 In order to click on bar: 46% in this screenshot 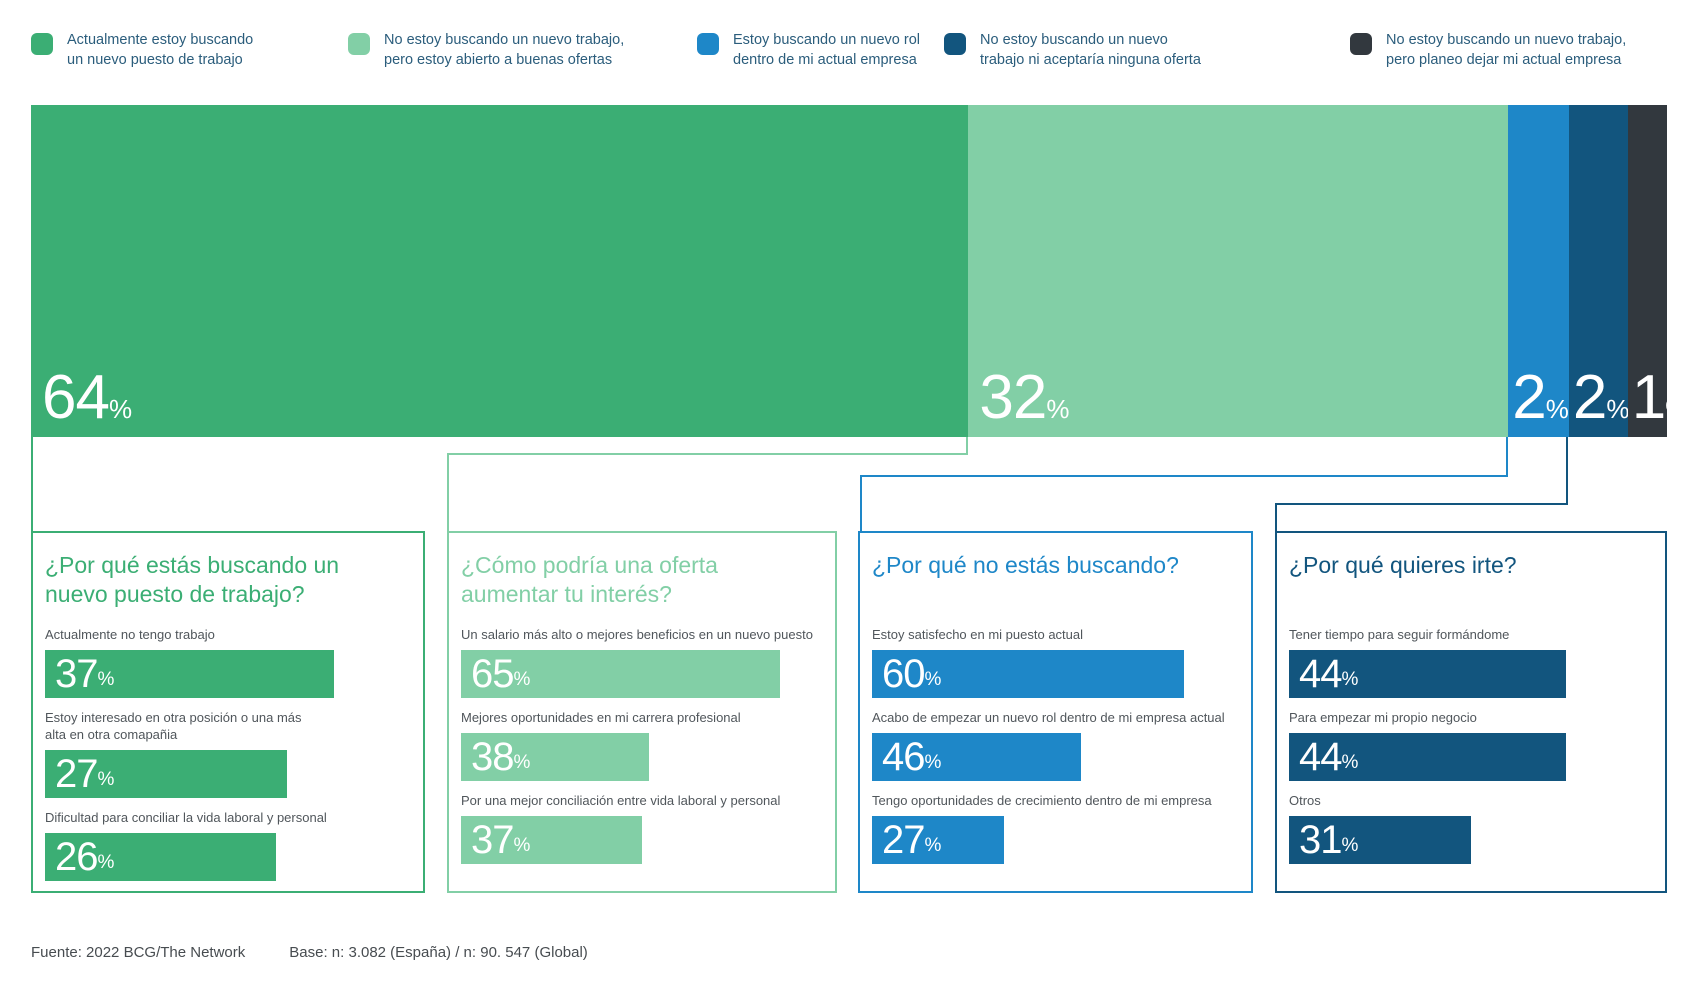, I will do `click(977, 756)`.